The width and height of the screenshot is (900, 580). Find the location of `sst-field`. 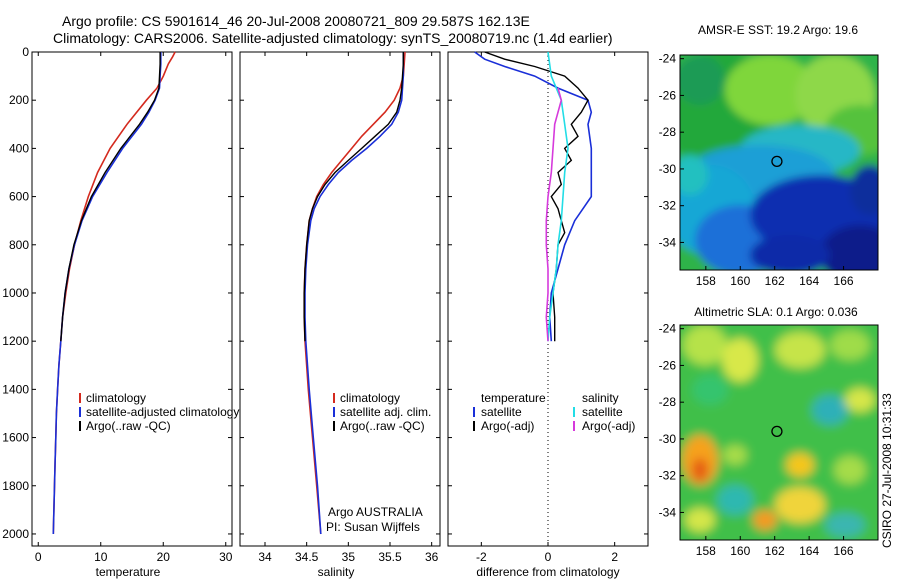

sst-field is located at coordinates (779, 162).